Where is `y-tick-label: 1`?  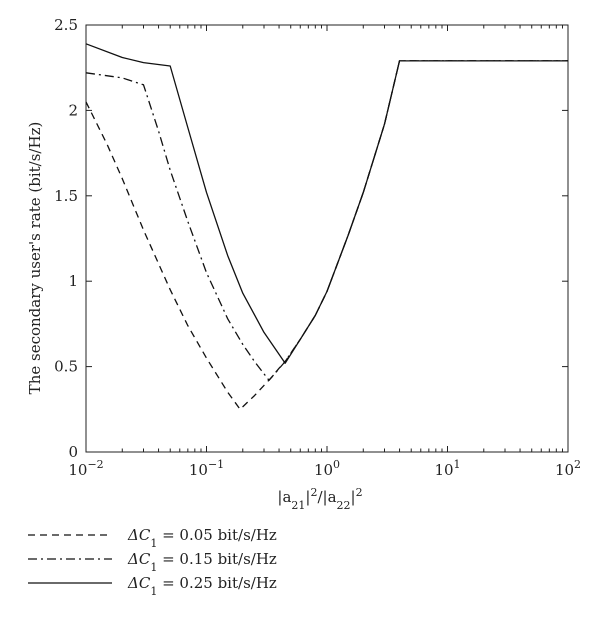
y-tick-label: 1 is located at coordinates (73, 281).